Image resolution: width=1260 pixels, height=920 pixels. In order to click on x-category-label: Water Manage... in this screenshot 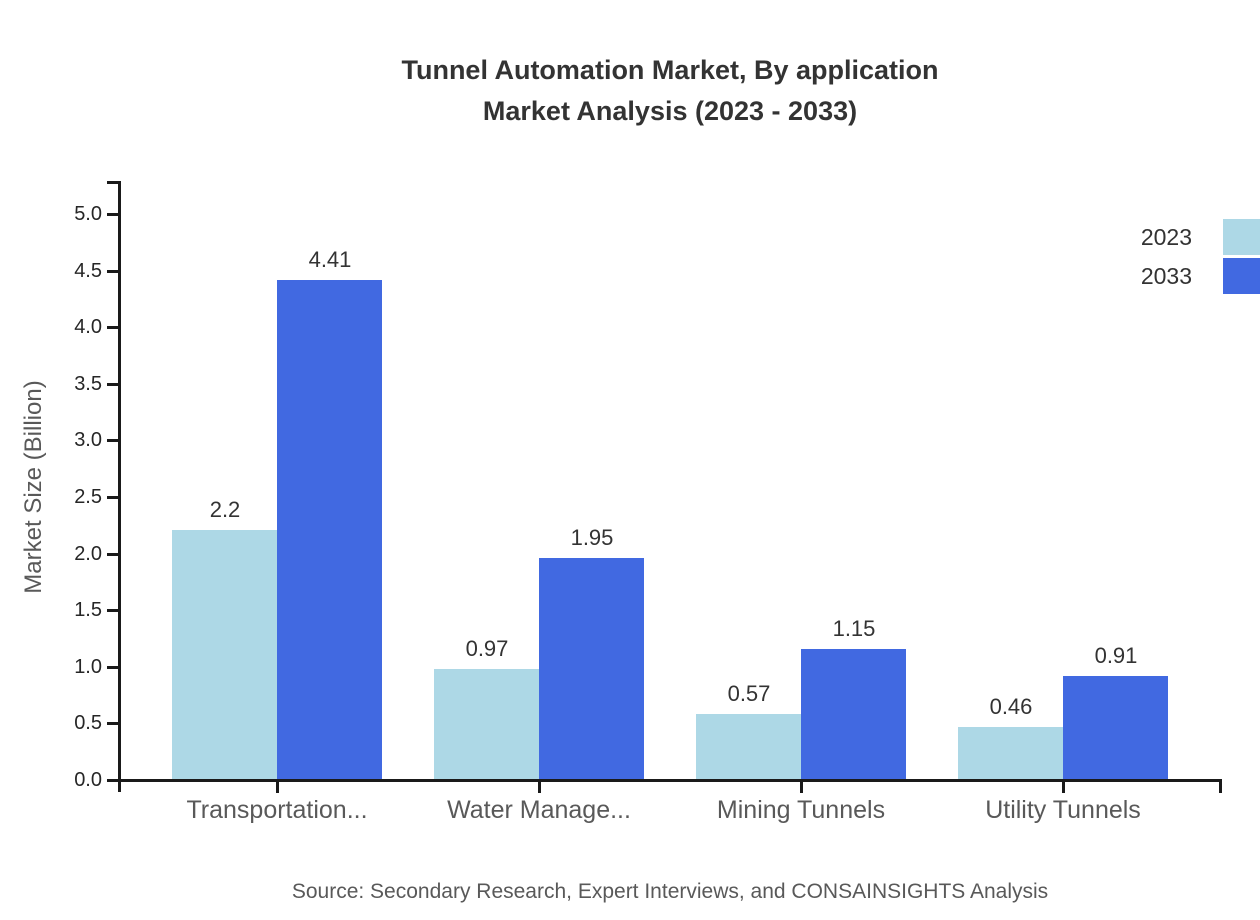, I will do `click(539, 810)`.